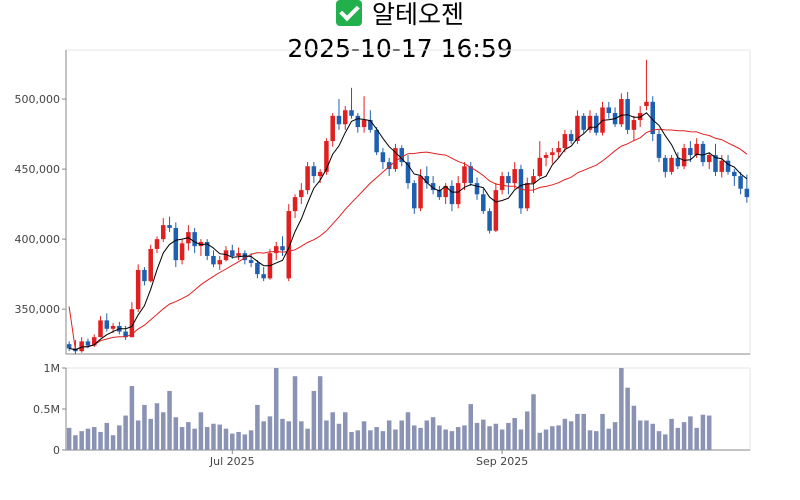 The width and height of the screenshot is (800, 500). Describe the element at coordinates (368, 459) in the screenshot. I see `x-axis-ticks: Jul 2025 Sep 2025` at that location.